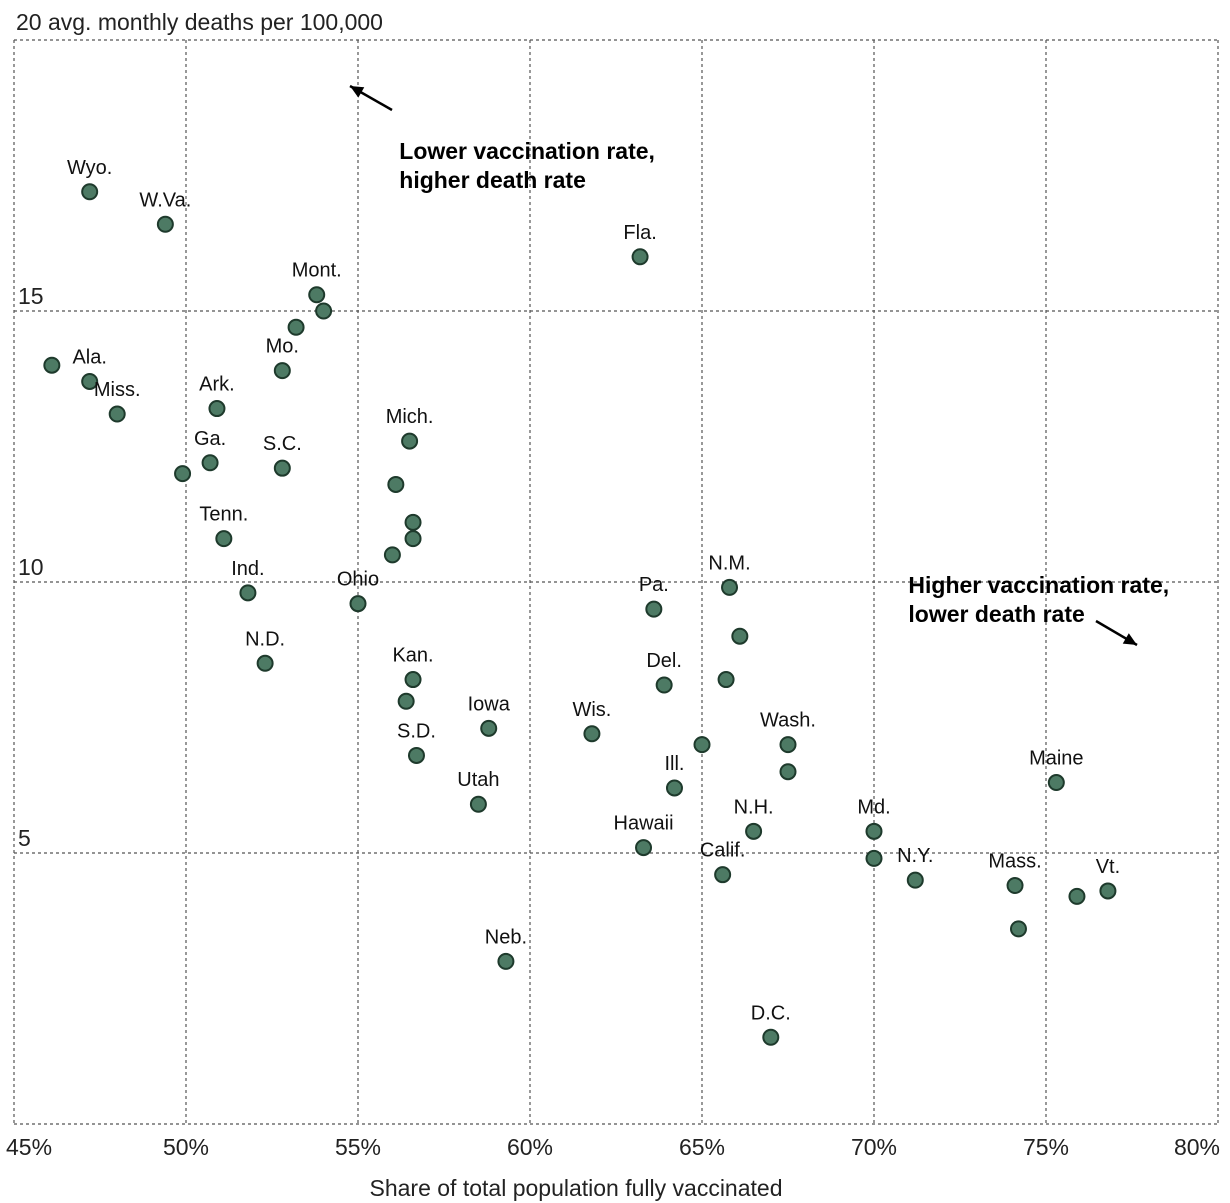 This screenshot has width=1230, height=1203. What do you see at coordinates (644, 824) in the screenshot?
I see `point-label: Hawaii` at bounding box center [644, 824].